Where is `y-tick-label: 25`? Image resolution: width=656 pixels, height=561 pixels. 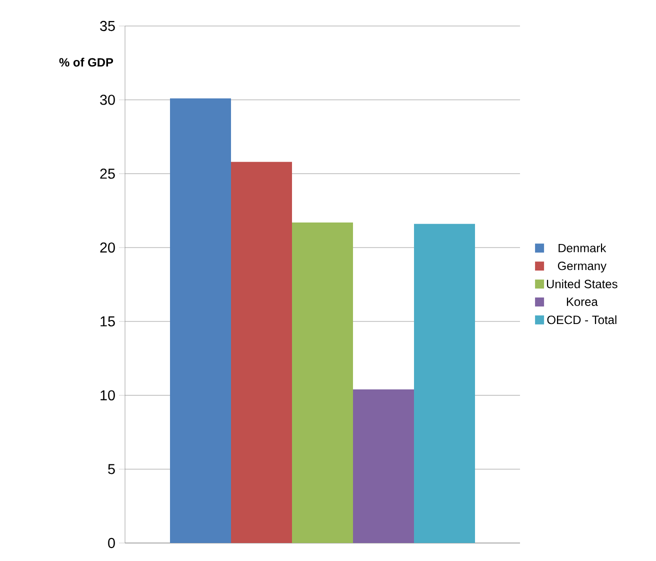
y-tick-label: 25 is located at coordinates (107, 173).